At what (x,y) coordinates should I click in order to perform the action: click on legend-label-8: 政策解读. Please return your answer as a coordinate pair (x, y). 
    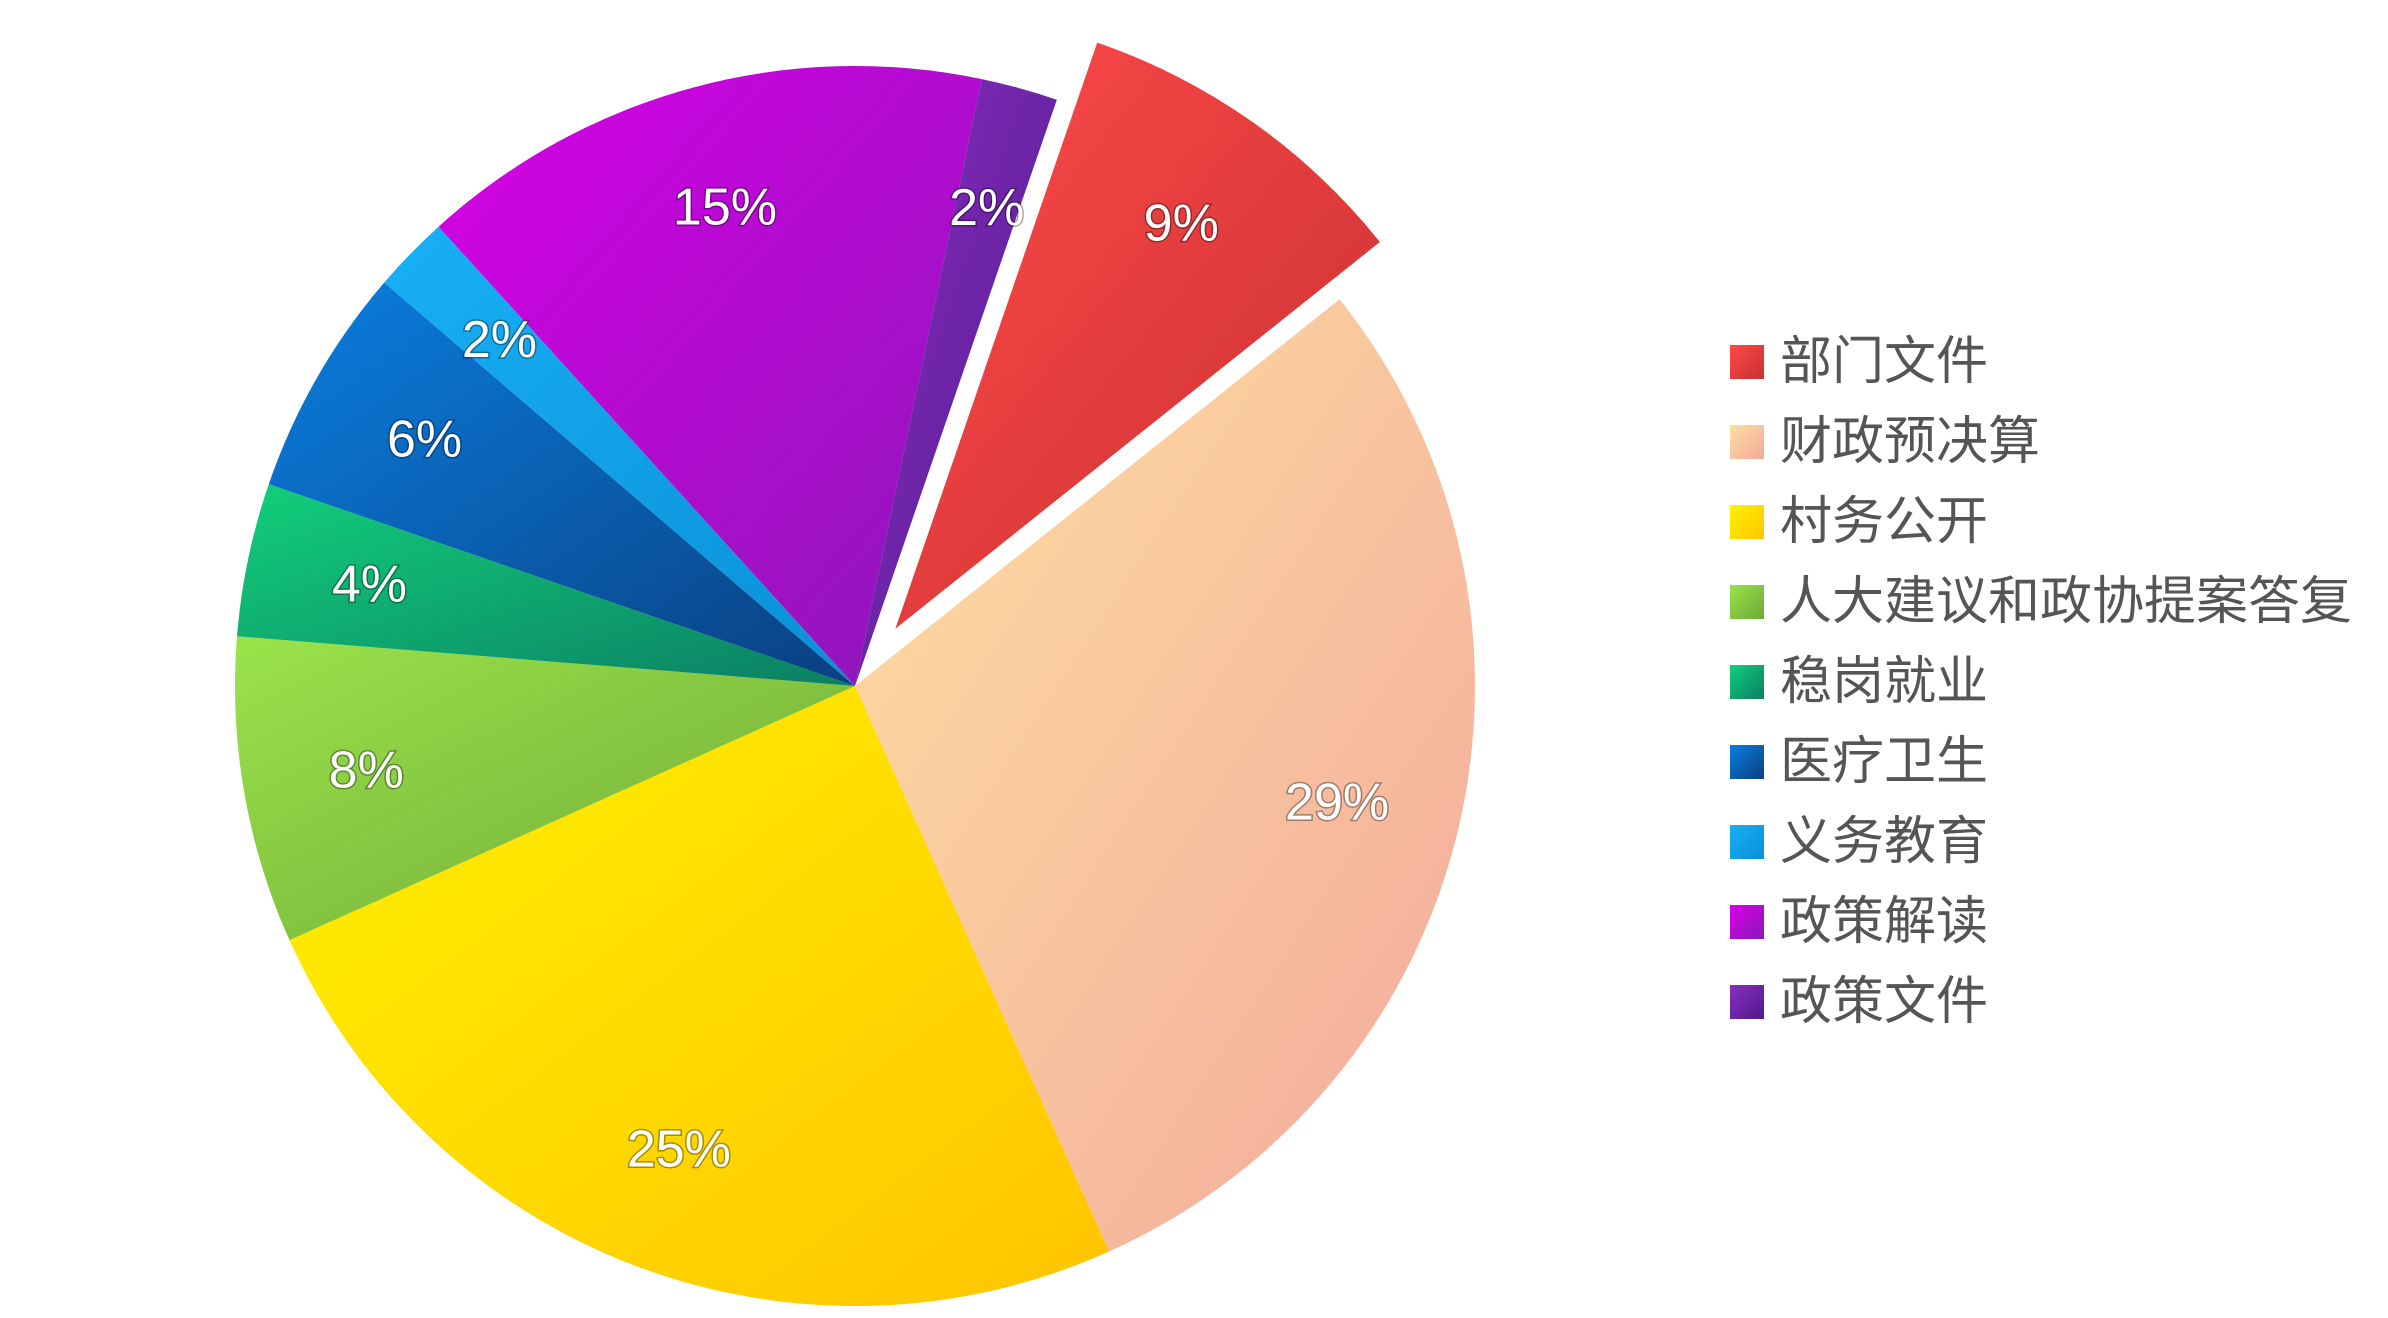
    Looking at the image, I should click on (1884, 922).